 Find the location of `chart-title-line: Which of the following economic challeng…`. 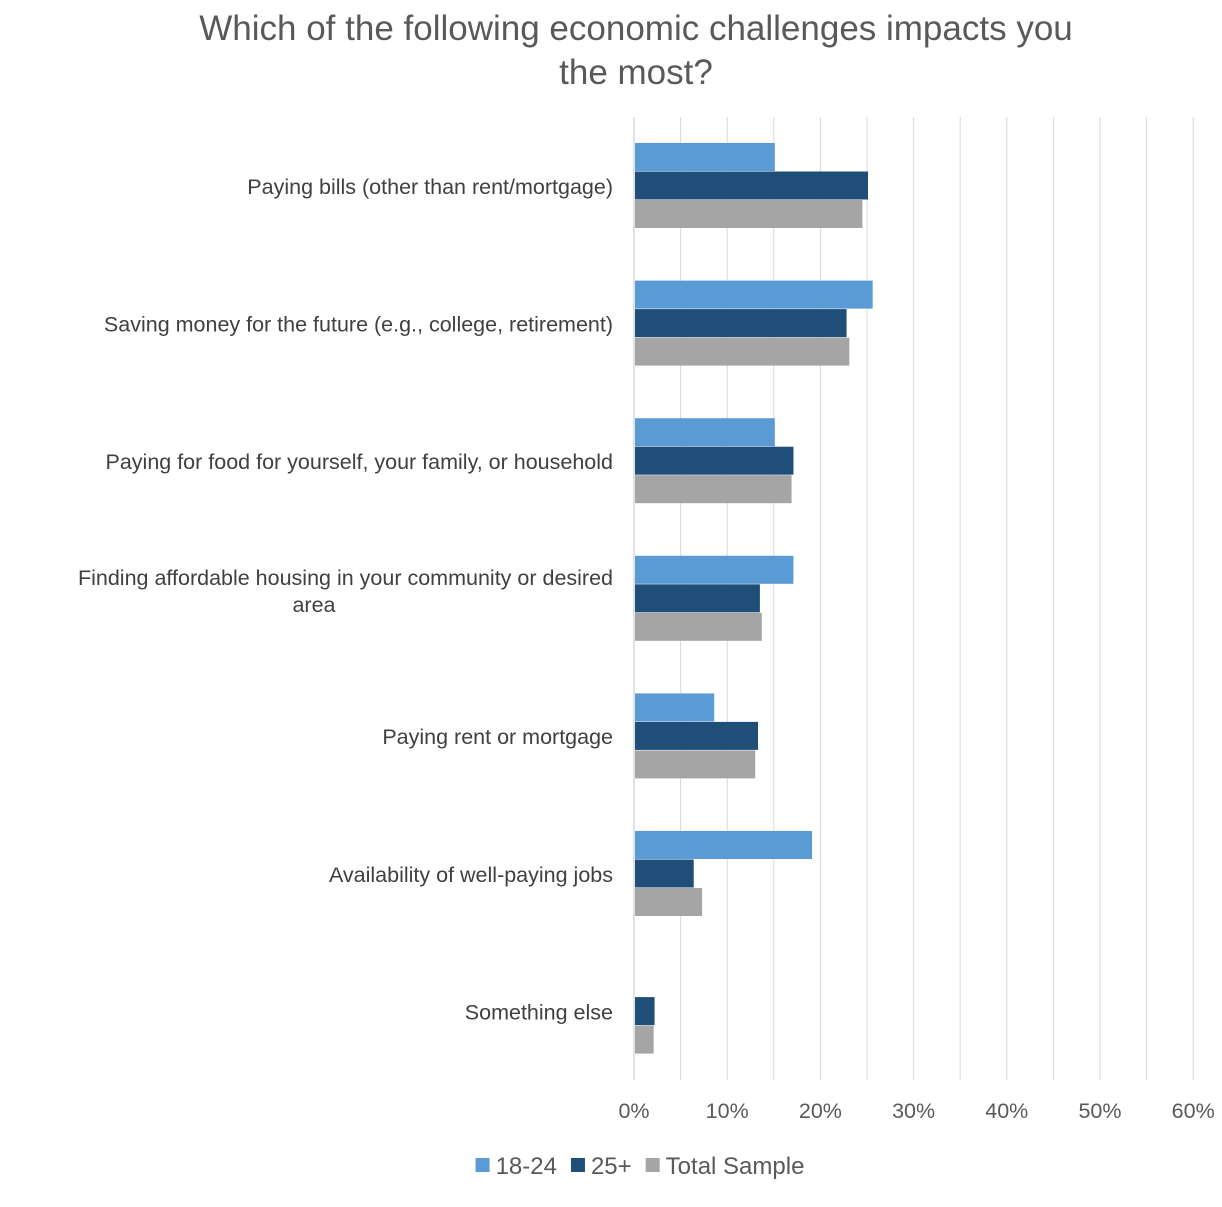

chart-title-line: Which of the following economic challeng… is located at coordinates (636, 28).